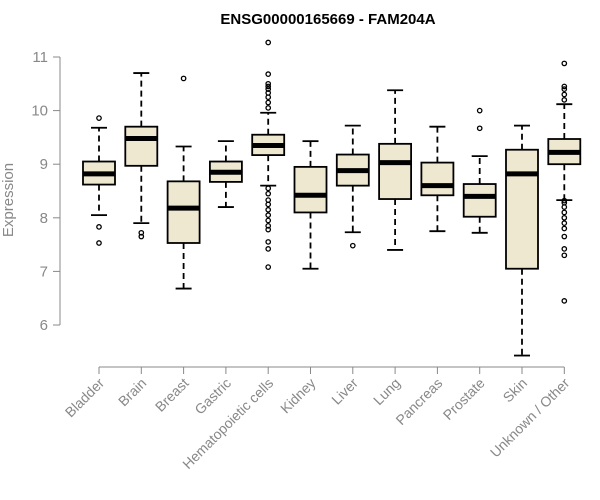 Image resolution: width=600 pixels, height=500 pixels. What do you see at coordinates (8, 200) in the screenshot?
I see `y-axis-label: Expression` at bounding box center [8, 200].